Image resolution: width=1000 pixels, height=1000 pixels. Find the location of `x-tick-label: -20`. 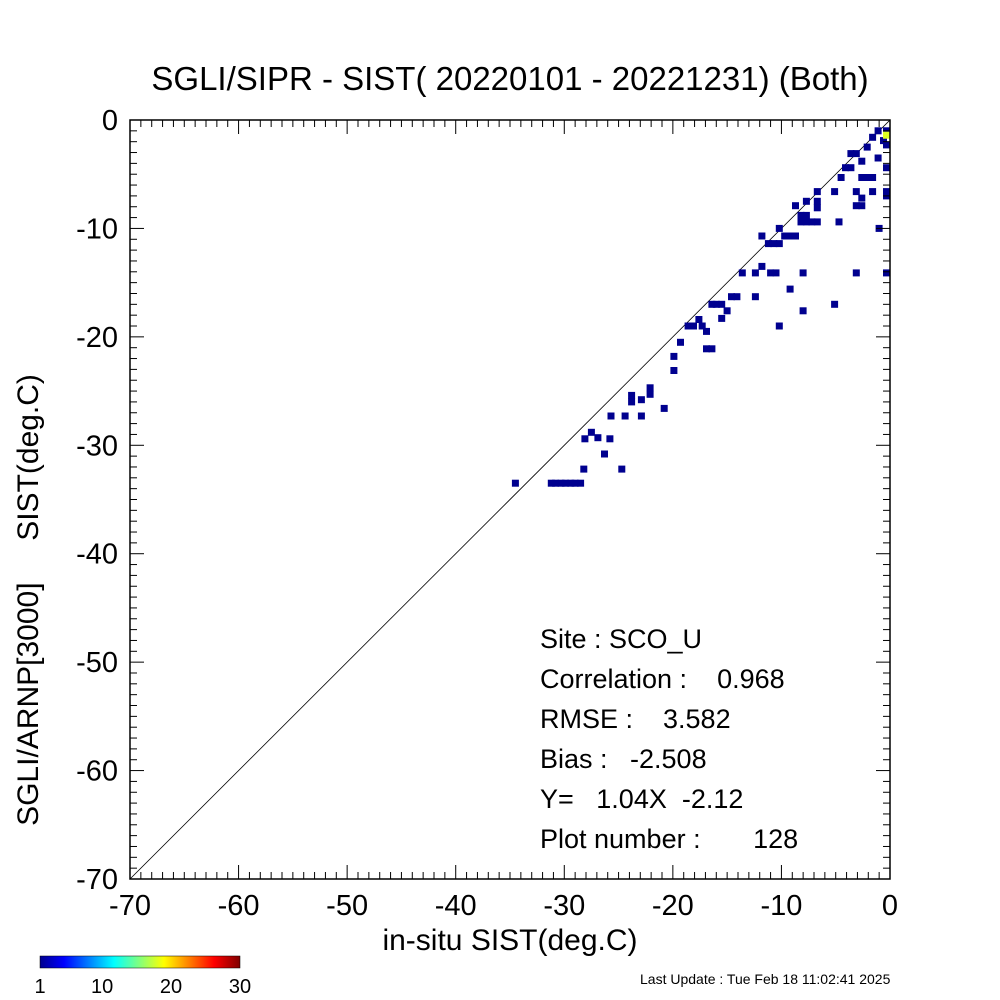

x-tick-label: -20 is located at coordinates (673, 906).